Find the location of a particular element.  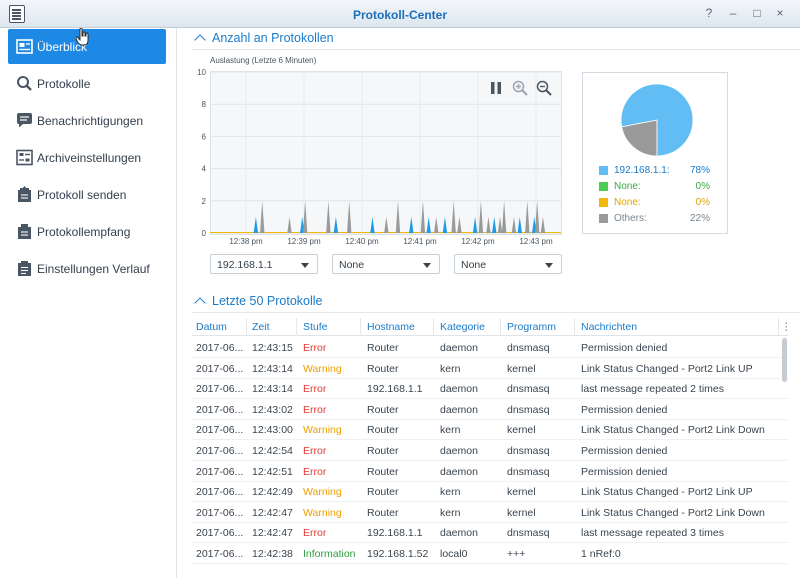

maximize-button: □ is located at coordinates (757, 13).